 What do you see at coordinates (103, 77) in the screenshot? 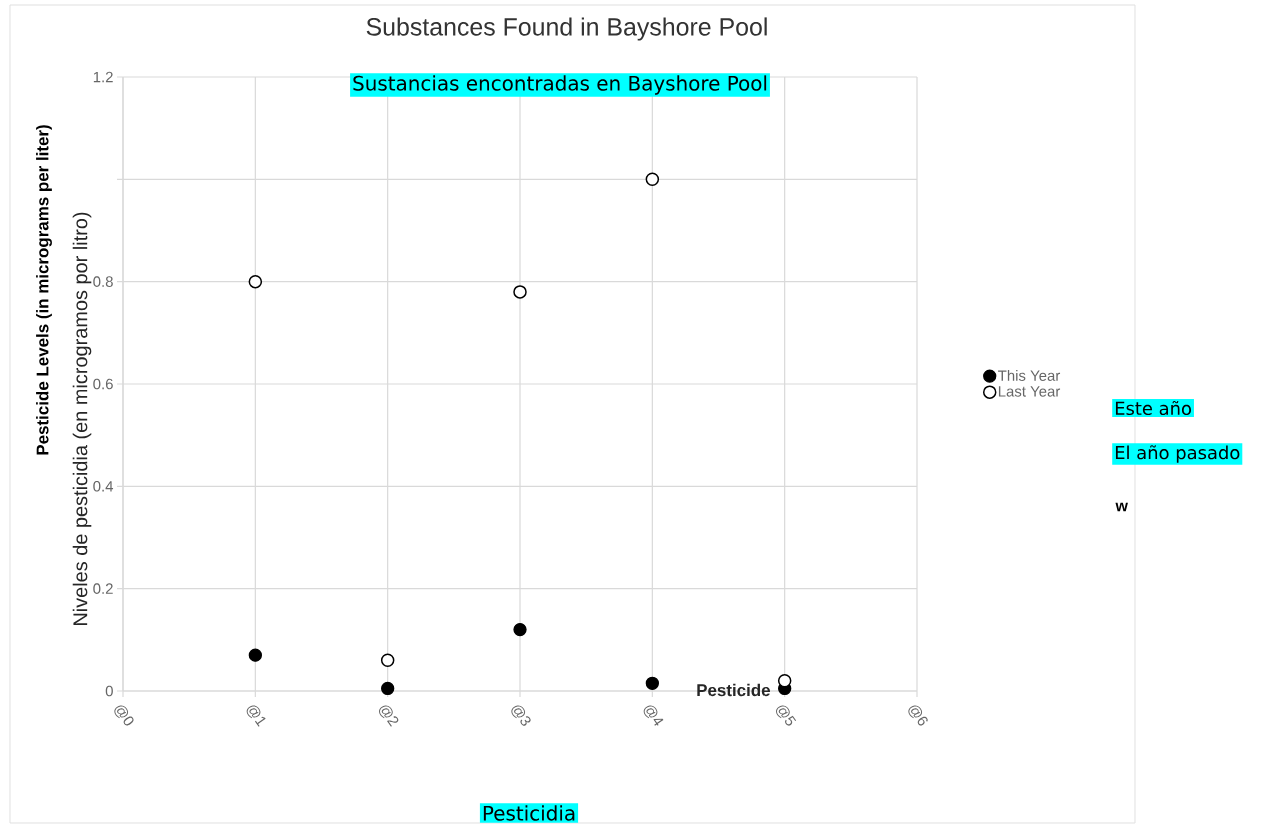
I see `y-tick-label: 1.2` at bounding box center [103, 77].